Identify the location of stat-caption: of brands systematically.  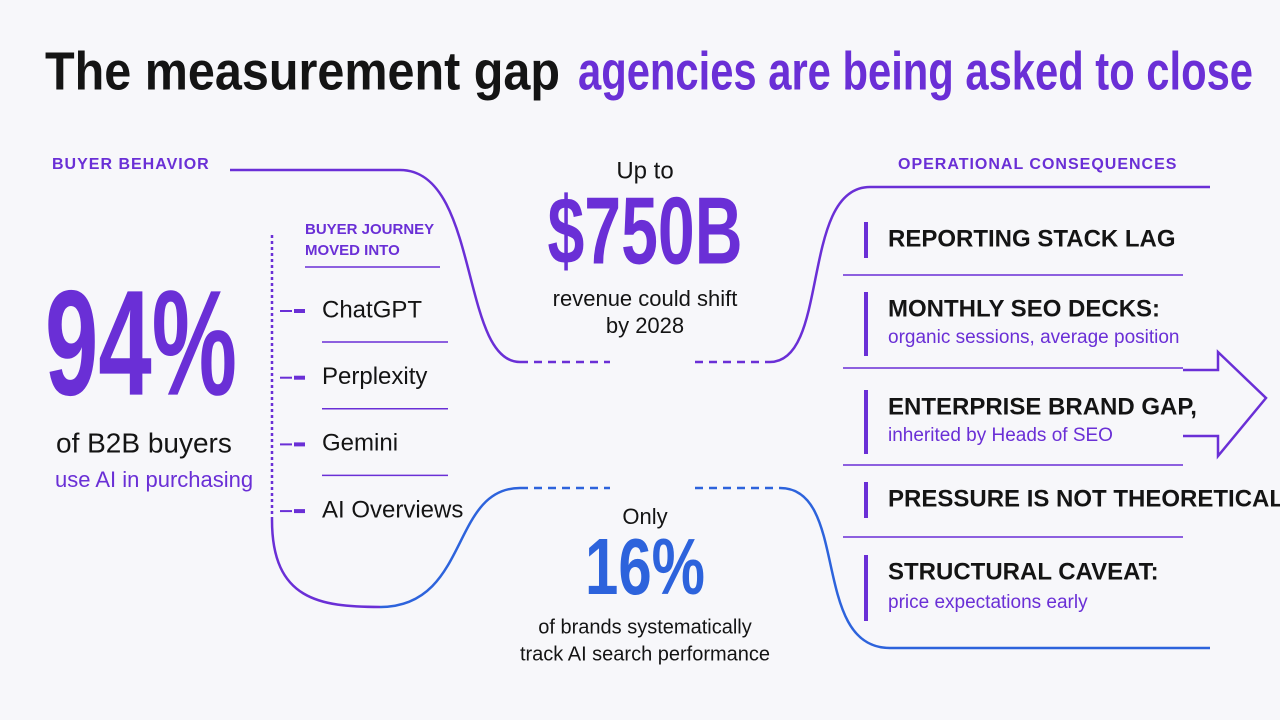
(644, 627).